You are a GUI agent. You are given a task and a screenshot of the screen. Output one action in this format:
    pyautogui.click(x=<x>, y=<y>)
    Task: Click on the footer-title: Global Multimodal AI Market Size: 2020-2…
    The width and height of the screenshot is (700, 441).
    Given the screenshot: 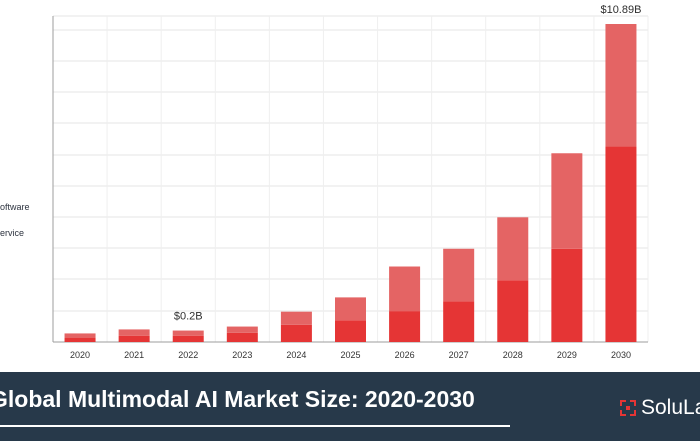 What is the action you would take?
    pyautogui.click(x=237, y=399)
    